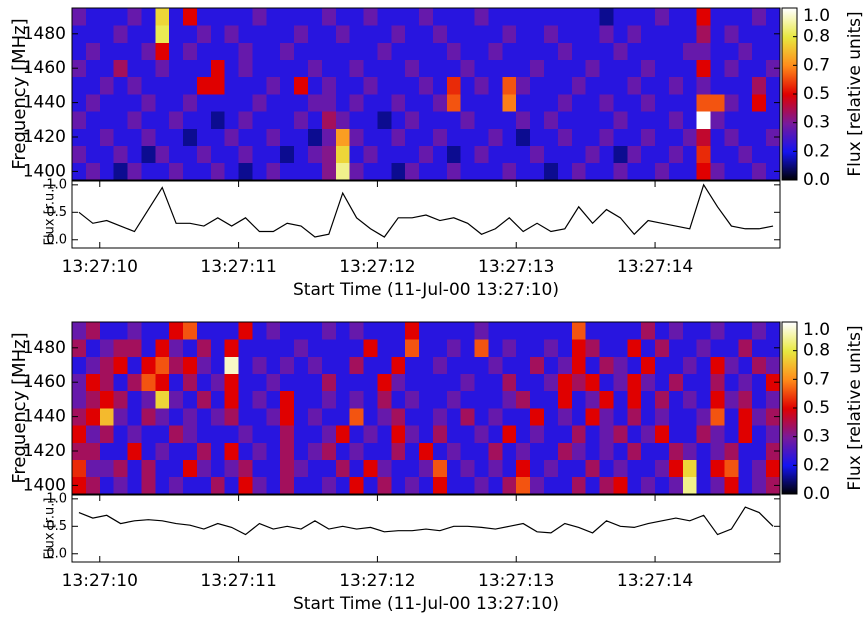  I want to click on y-tick-label: 1480, so click(44, 348).